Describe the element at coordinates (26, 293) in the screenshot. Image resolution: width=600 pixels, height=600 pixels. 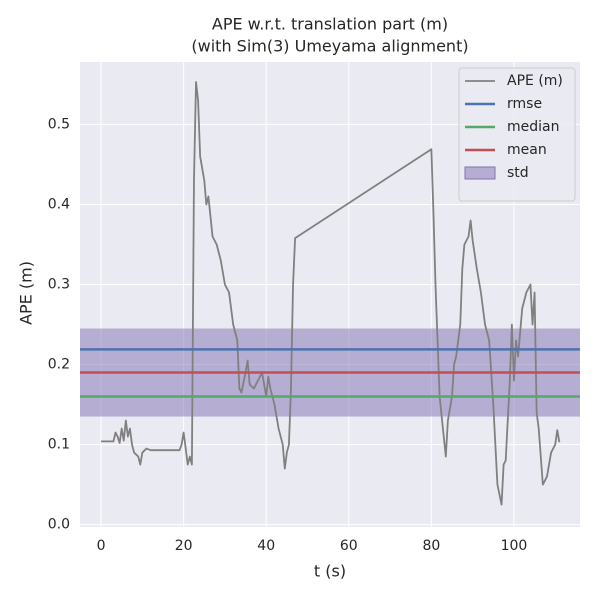
I see `y-axis-label: APE (m)` at that location.